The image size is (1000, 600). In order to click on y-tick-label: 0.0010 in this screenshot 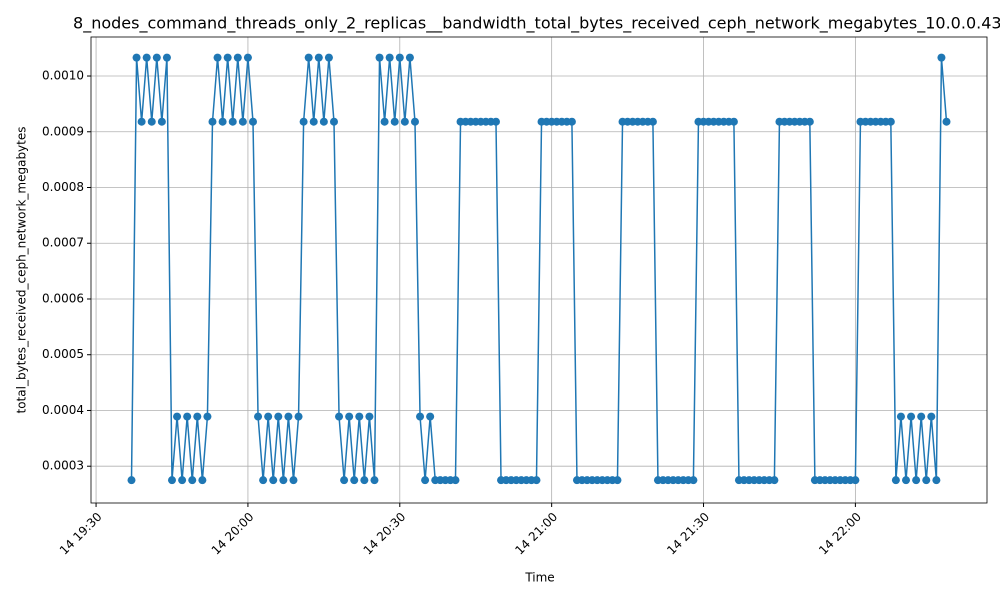, I will do `click(63, 76)`.